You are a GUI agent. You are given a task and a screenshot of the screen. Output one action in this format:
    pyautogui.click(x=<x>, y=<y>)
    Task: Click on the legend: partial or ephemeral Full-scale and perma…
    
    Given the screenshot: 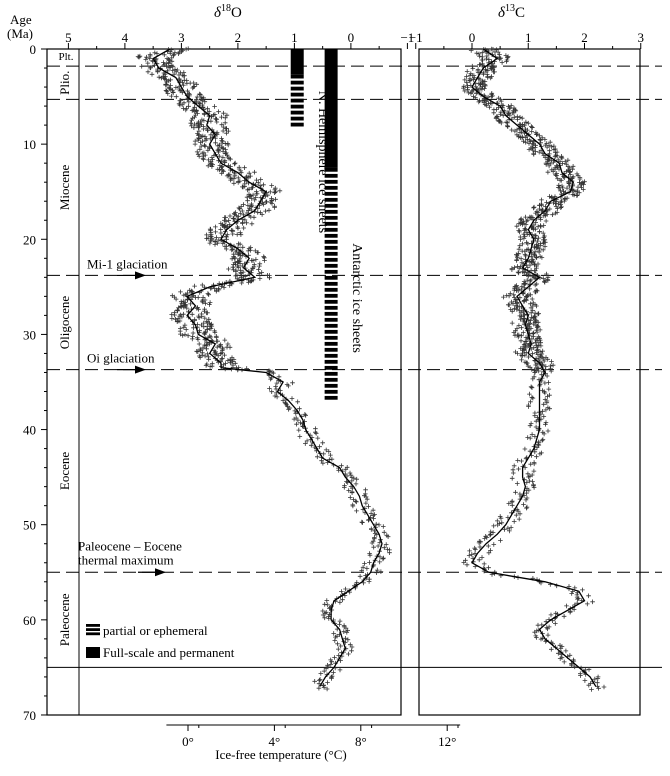 What is the action you would take?
    pyautogui.click(x=160, y=641)
    